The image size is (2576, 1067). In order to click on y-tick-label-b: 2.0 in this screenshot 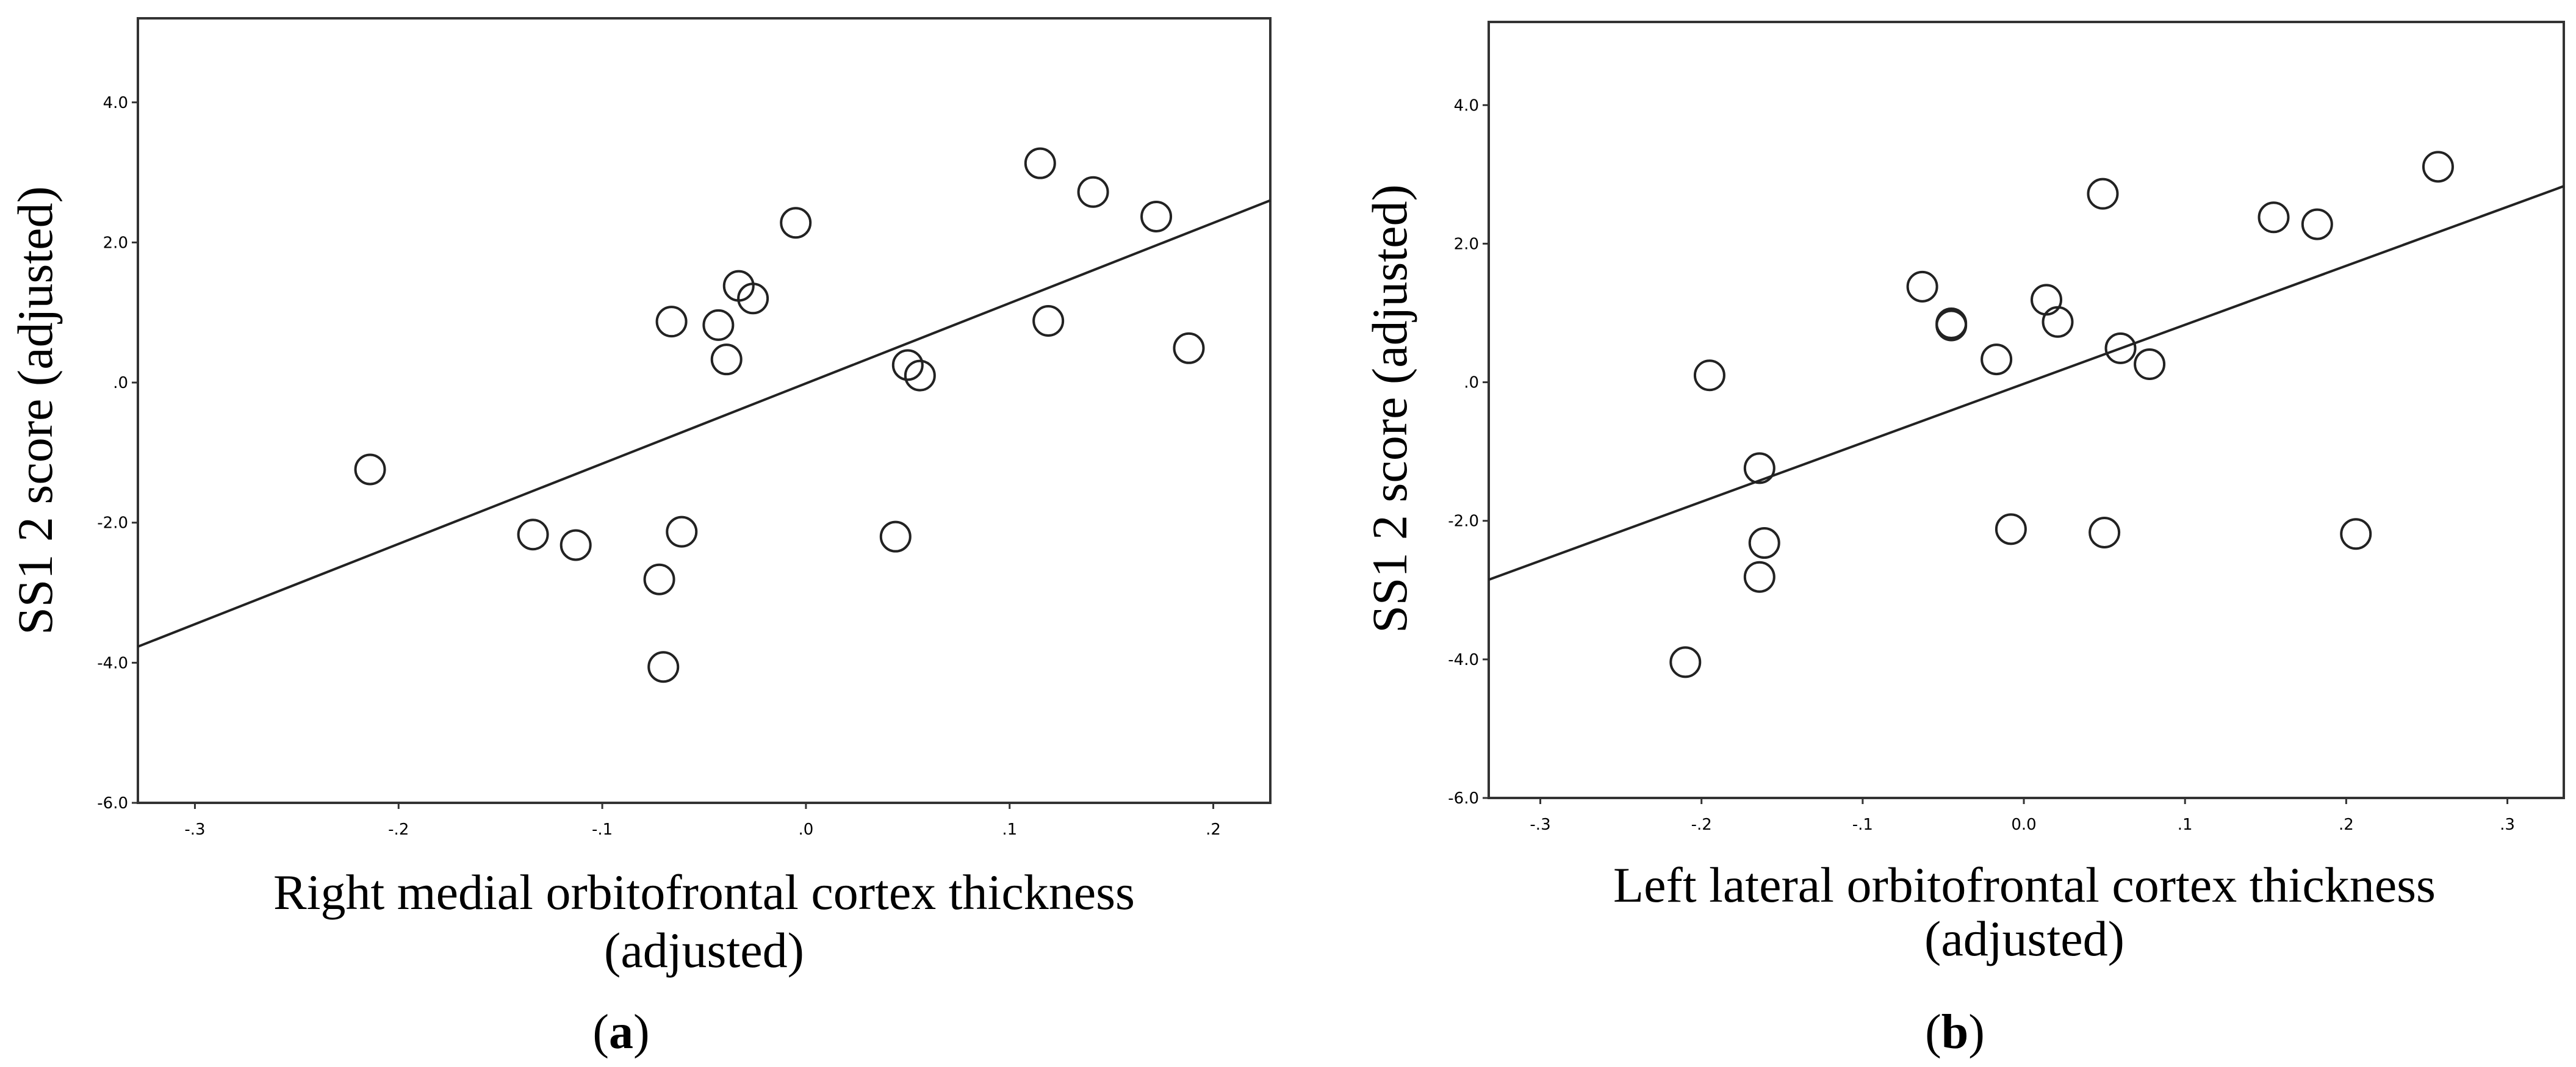, I will do `click(1466, 244)`.